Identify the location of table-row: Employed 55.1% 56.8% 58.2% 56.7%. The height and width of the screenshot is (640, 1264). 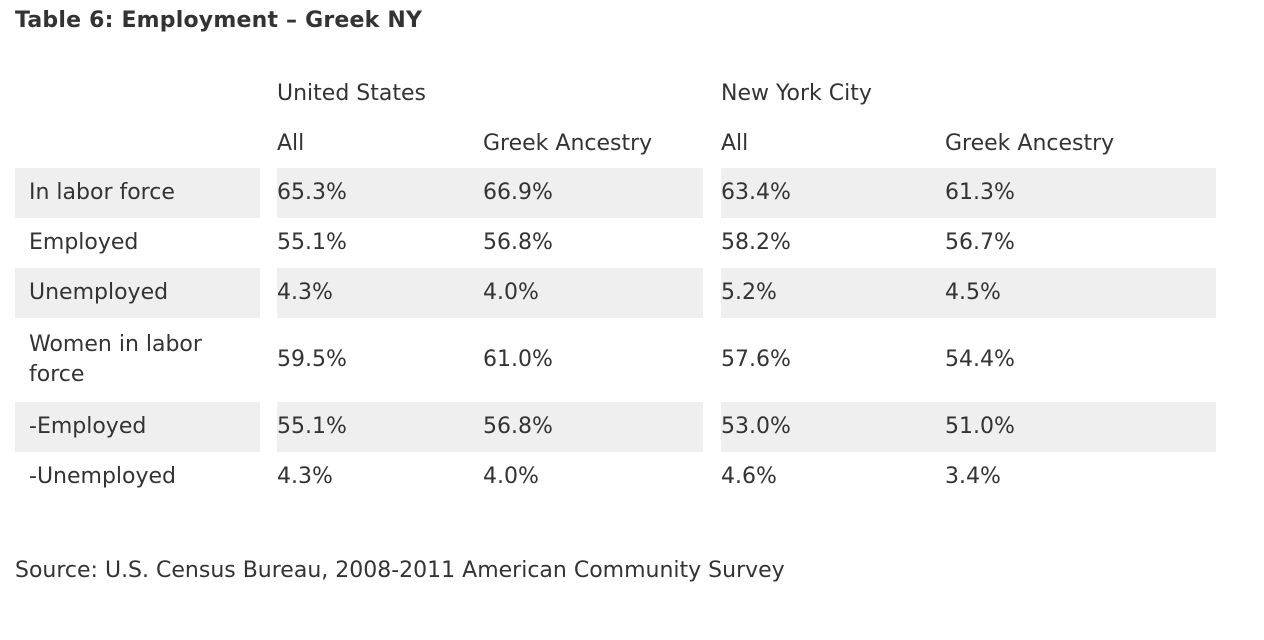
(632, 243).